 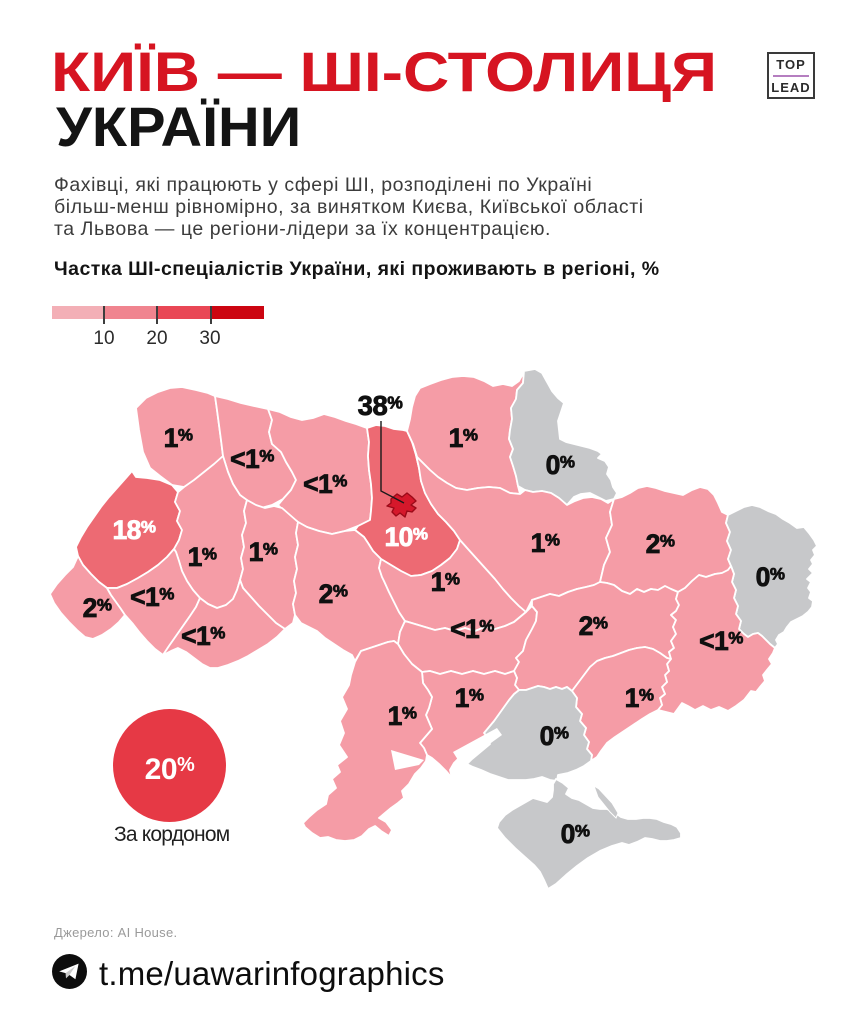 What do you see at coordinates (133, 530) in the screenshot?
I see `svg-text: 18%` at bounding box center [133, 530].